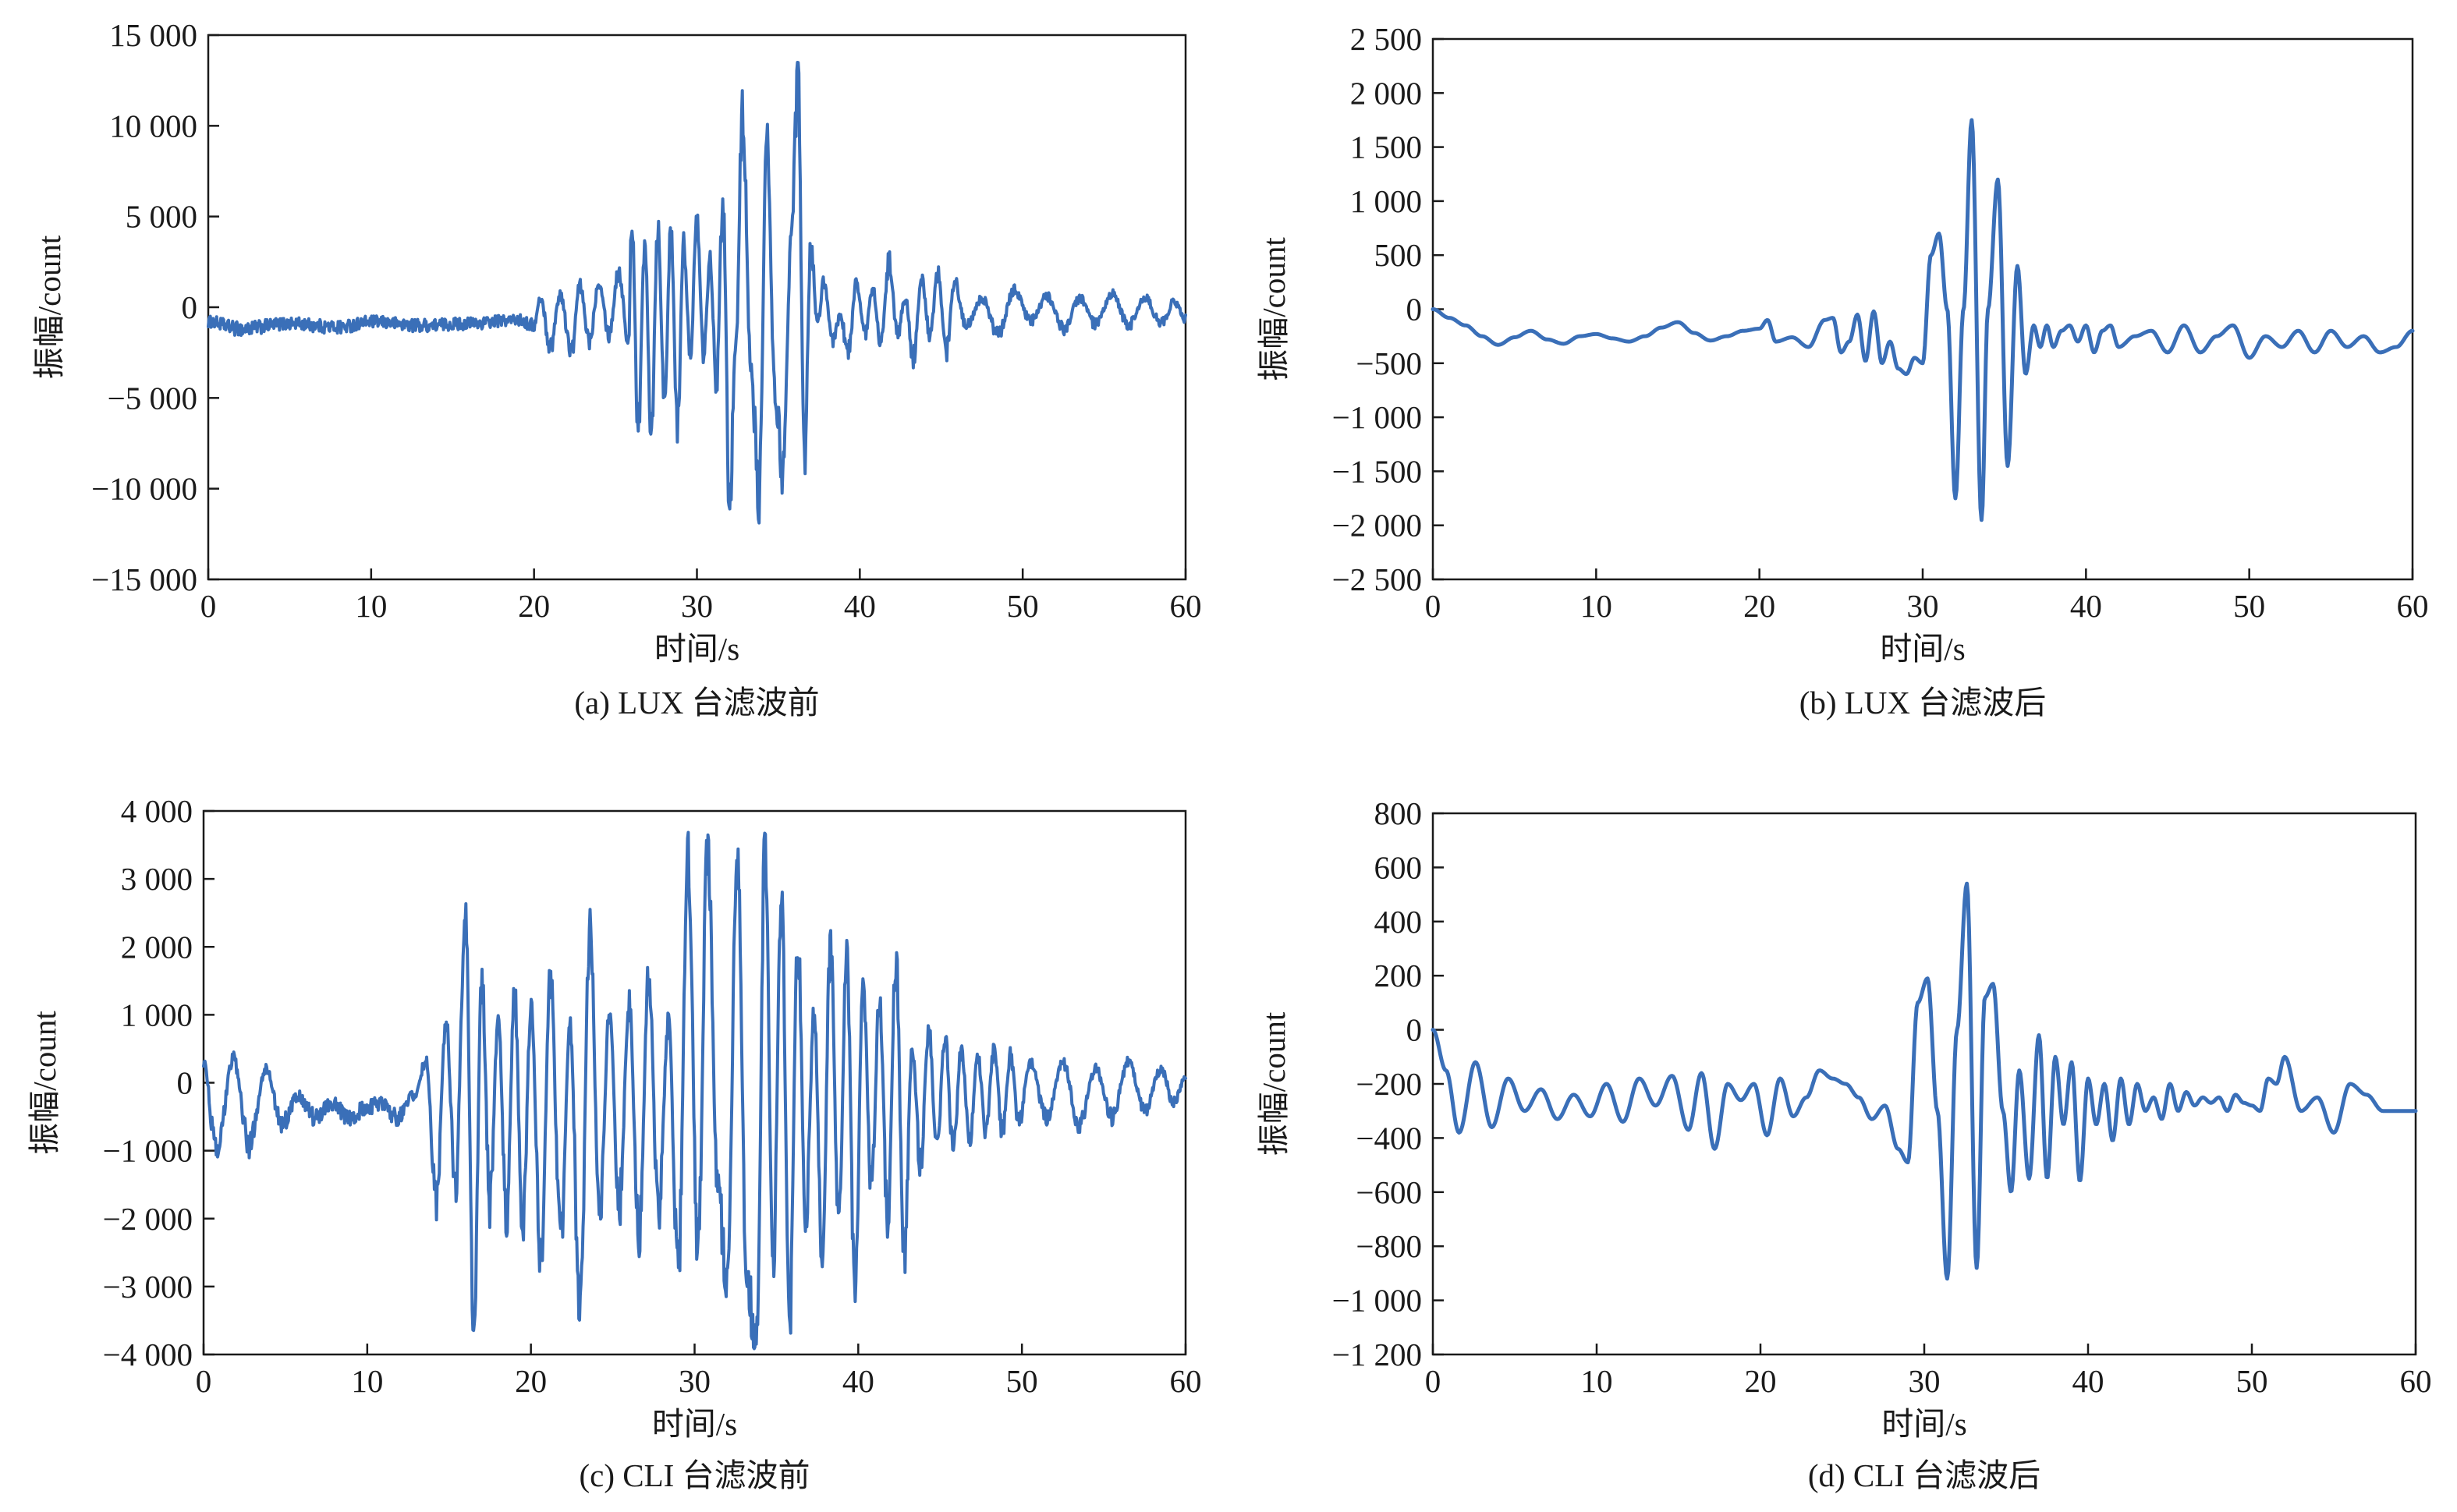 The height and width of the screenshot is (1512, 2457). Describe the element at coordinates (1386, 147) in the screenshot. I see `y-tick-label: 1 500` at that location.